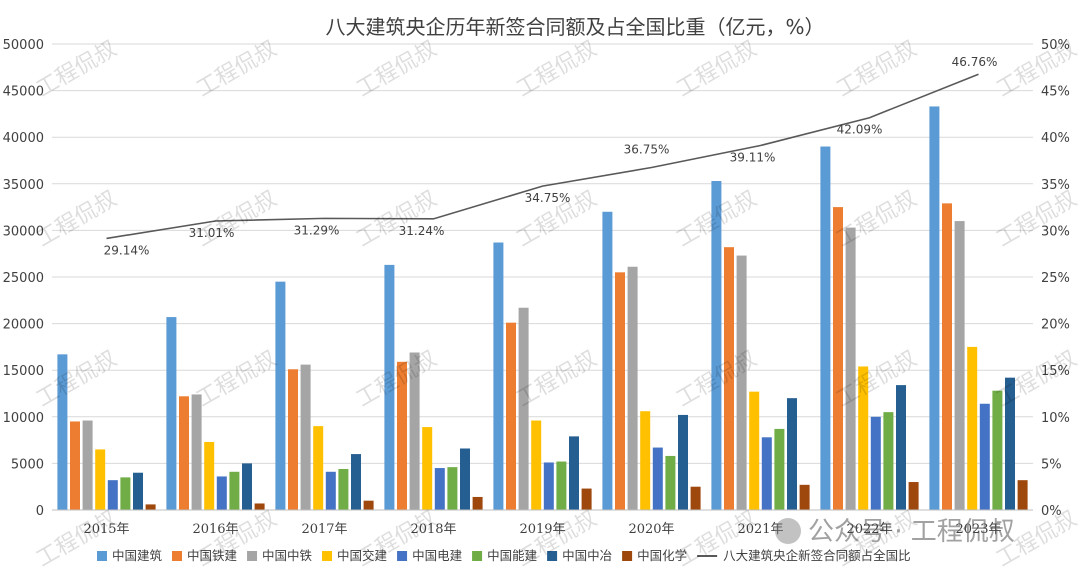 The height and width of the screenshot is (576, 1080). I want to click on y2-tick-label: 5%, so click(1051, 464).